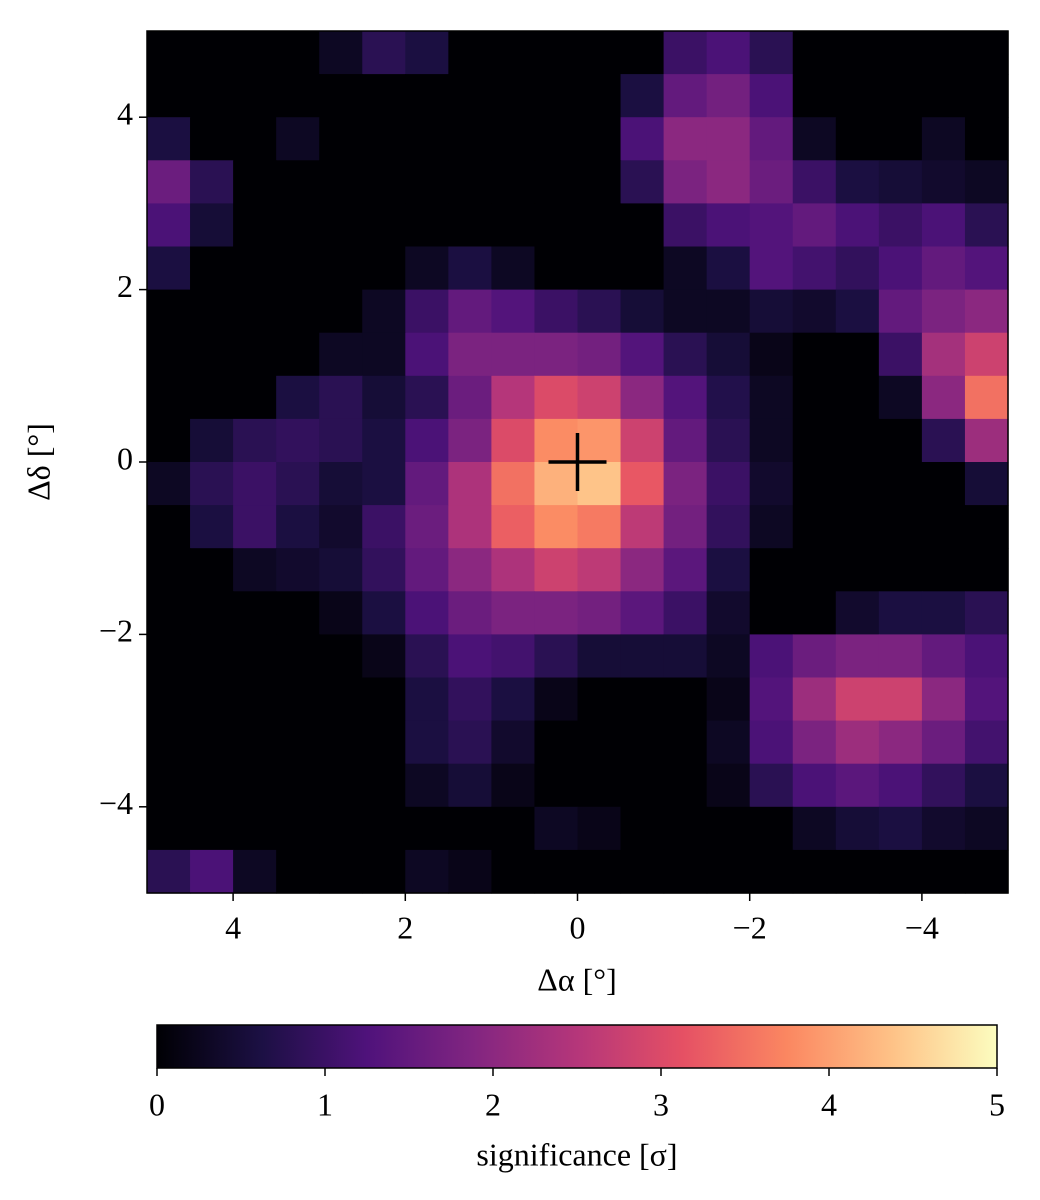 This screenshot has width=1040, height=1200. What do you see at coordinates (578, 927) in the screenshot?
I see `x-tick-label: 0` at bounding box center [578, 927].